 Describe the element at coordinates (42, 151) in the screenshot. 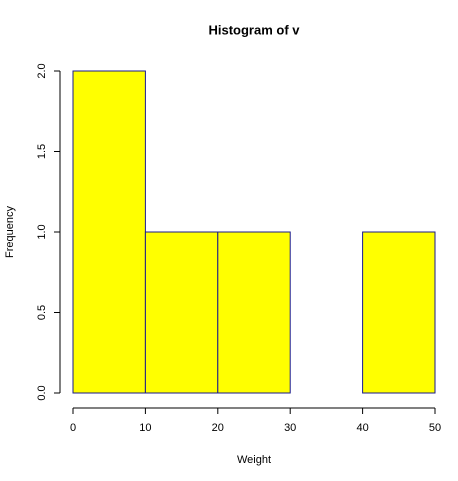

I see `y-tick-label: 1.5` at that location.